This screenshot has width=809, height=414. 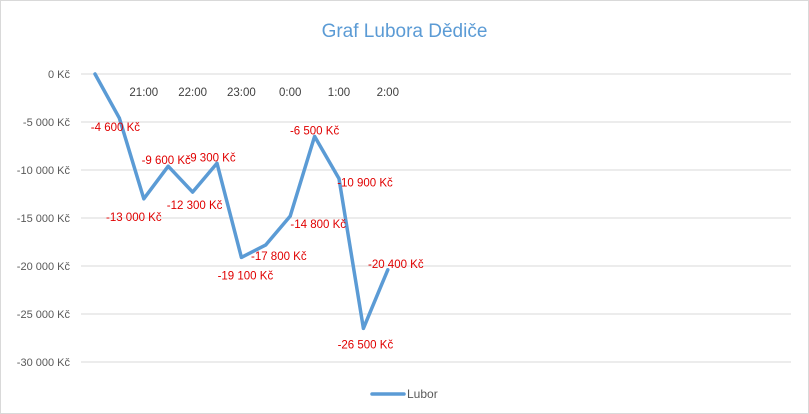 What do you see at coordinates (44, 363) in the screenshot?
I see `y-tick-label: -30 000 Kč` at bounding box center [44, 363].